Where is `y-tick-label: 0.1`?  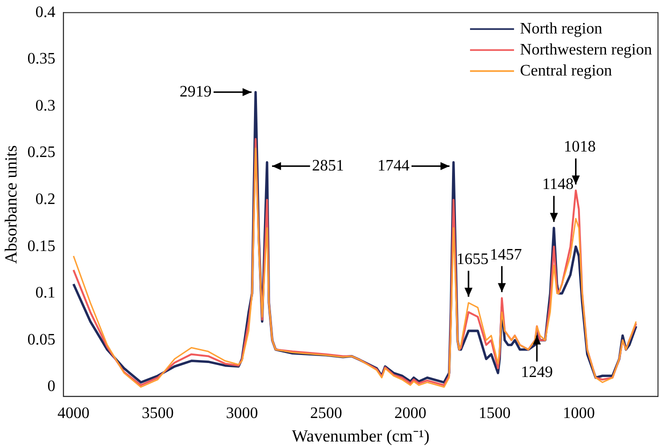
y-tick-label: 0.1 is located at coordinates (45, 293).